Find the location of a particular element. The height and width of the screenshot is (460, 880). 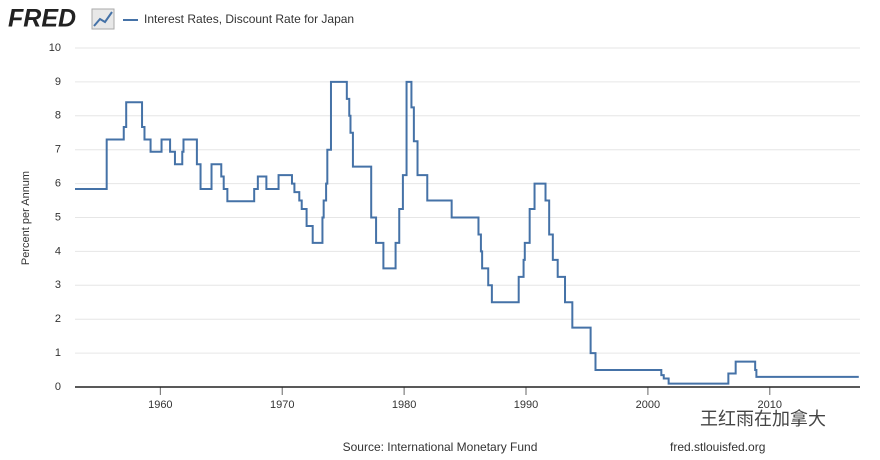

y-tick-label: 4 is located at coordinates (58, 251).